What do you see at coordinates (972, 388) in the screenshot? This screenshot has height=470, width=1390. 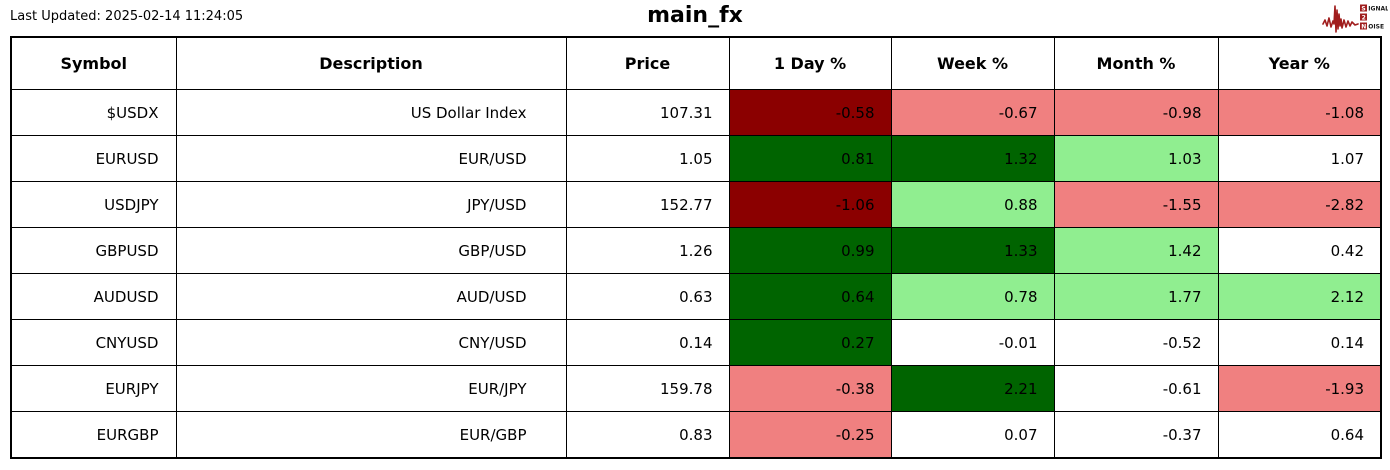 I see `week-pct-cell: 2.21` at bounding box center [972, 388].